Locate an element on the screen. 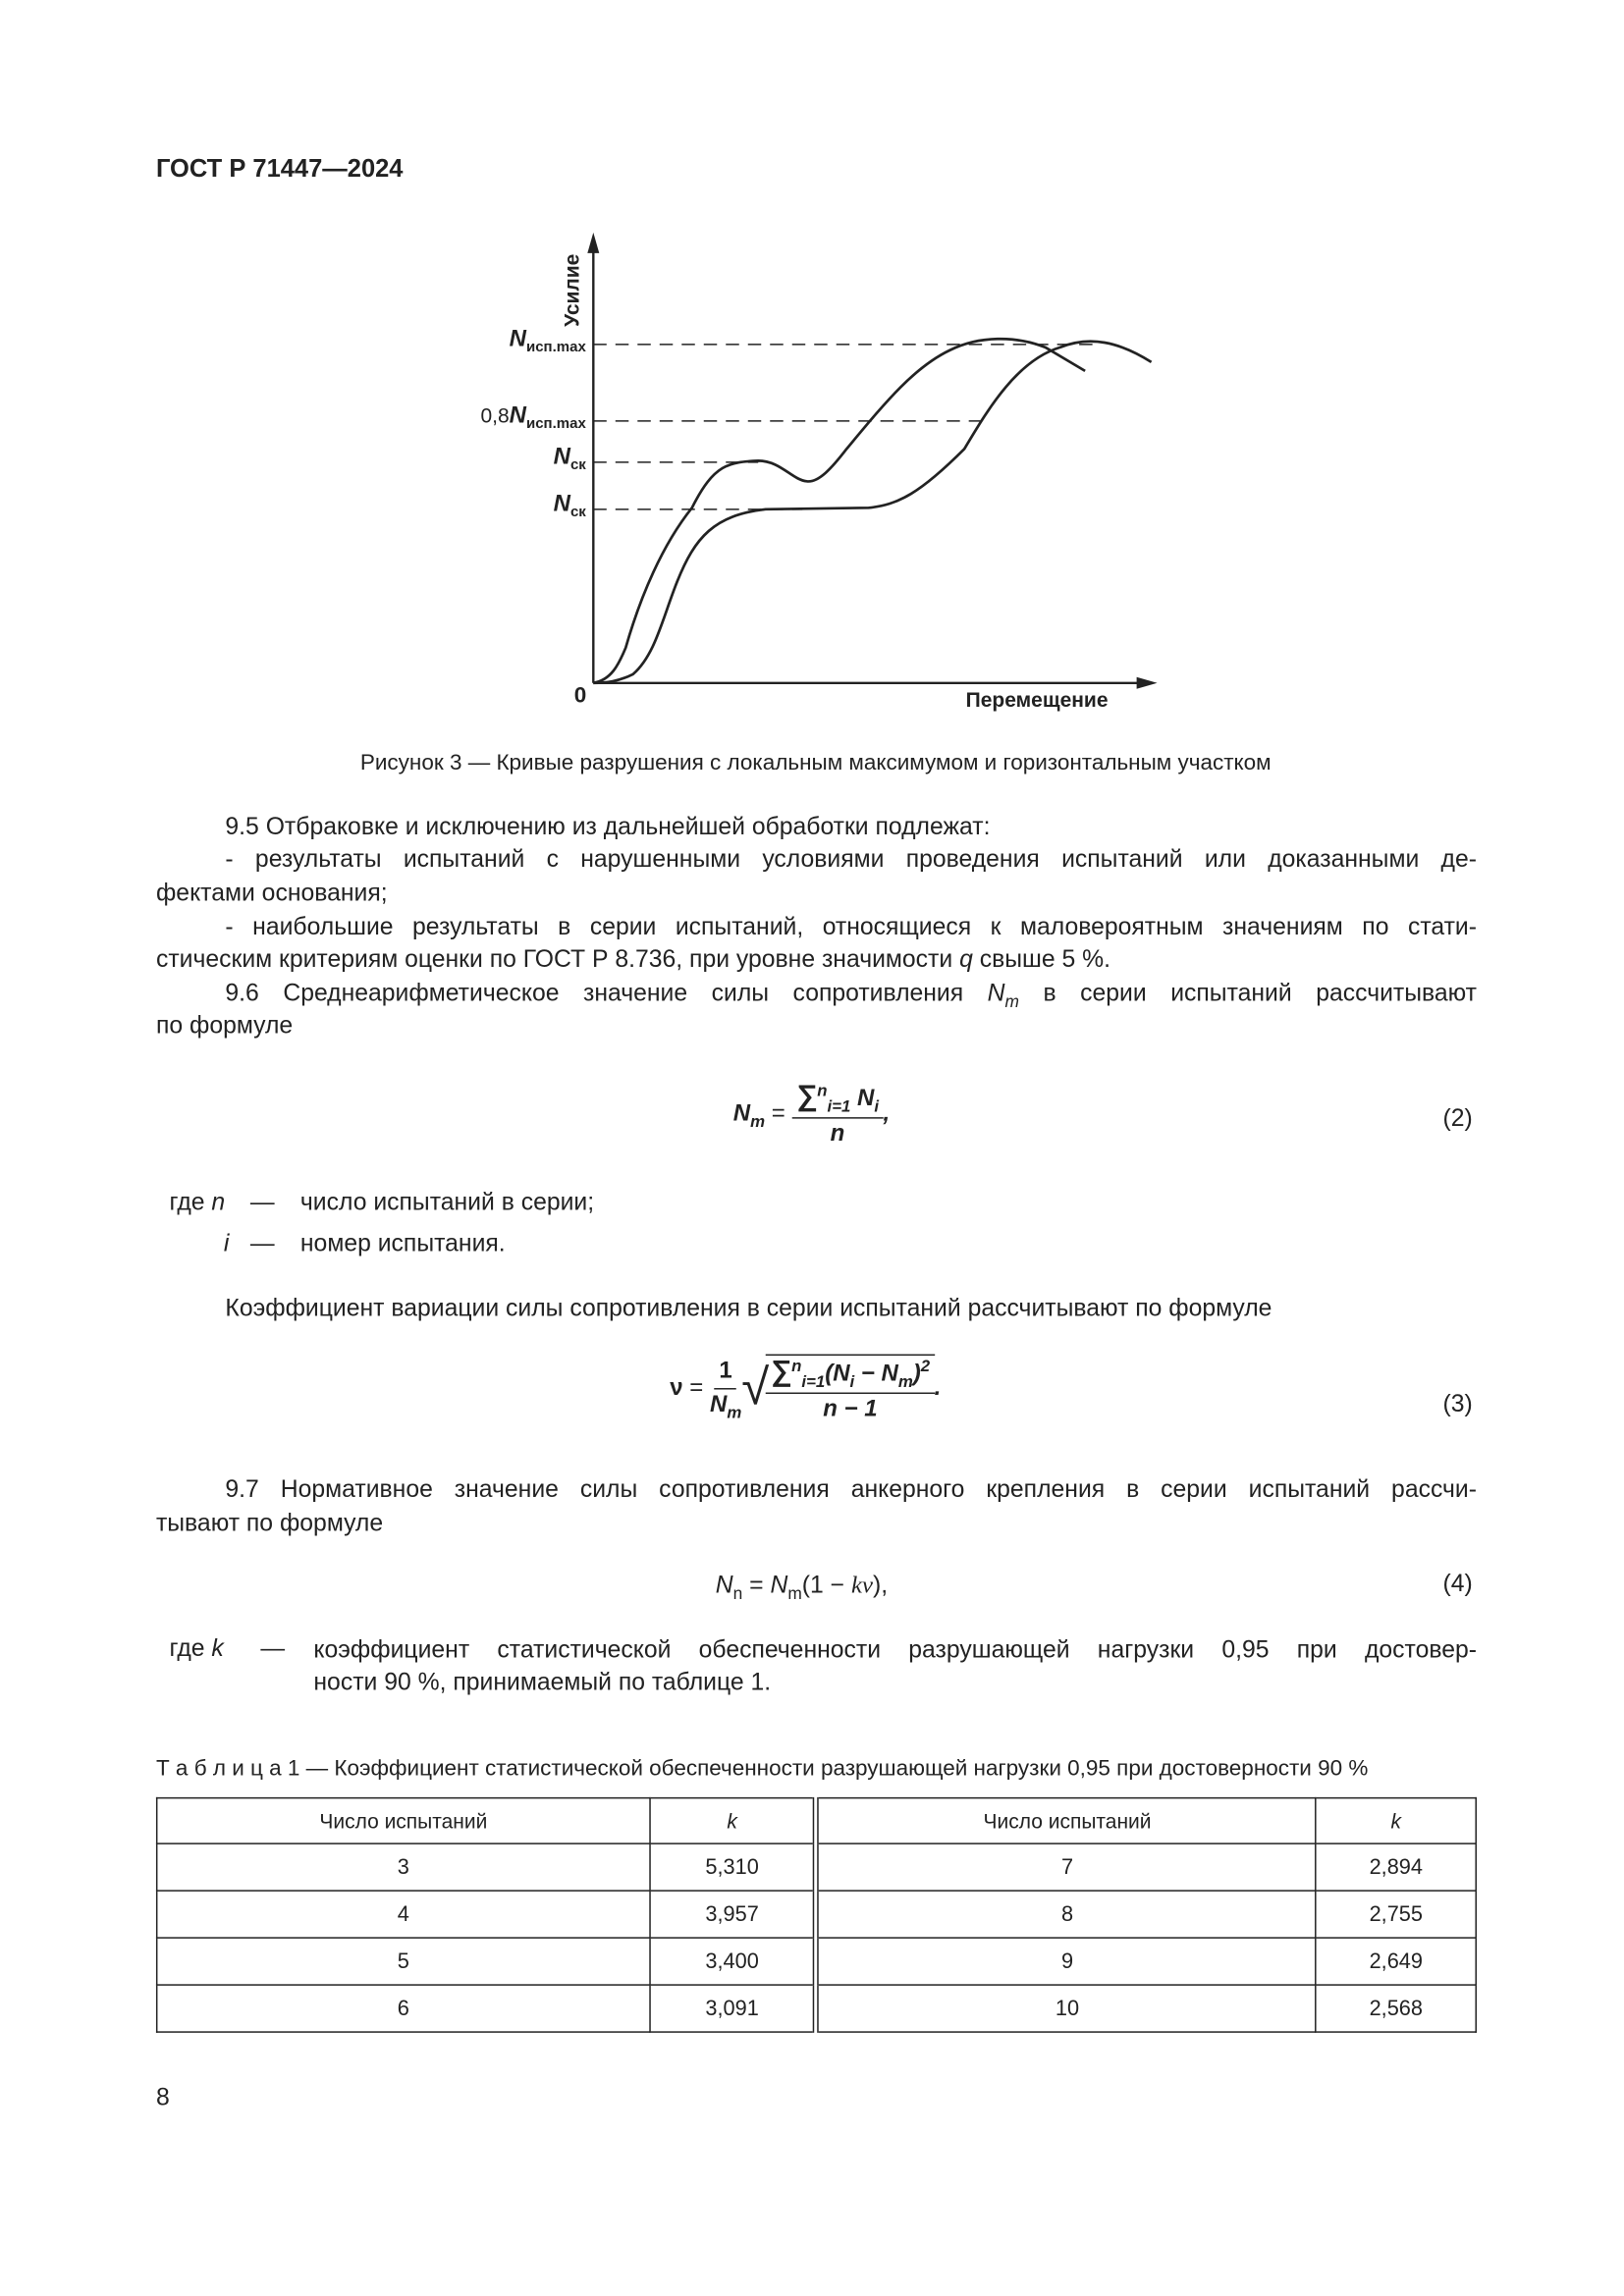 Image resolution: width=1624 pixels, height=2296 pixels. table-row: 4 3,957 8 2,755 is located at coordinates (816, 1914).